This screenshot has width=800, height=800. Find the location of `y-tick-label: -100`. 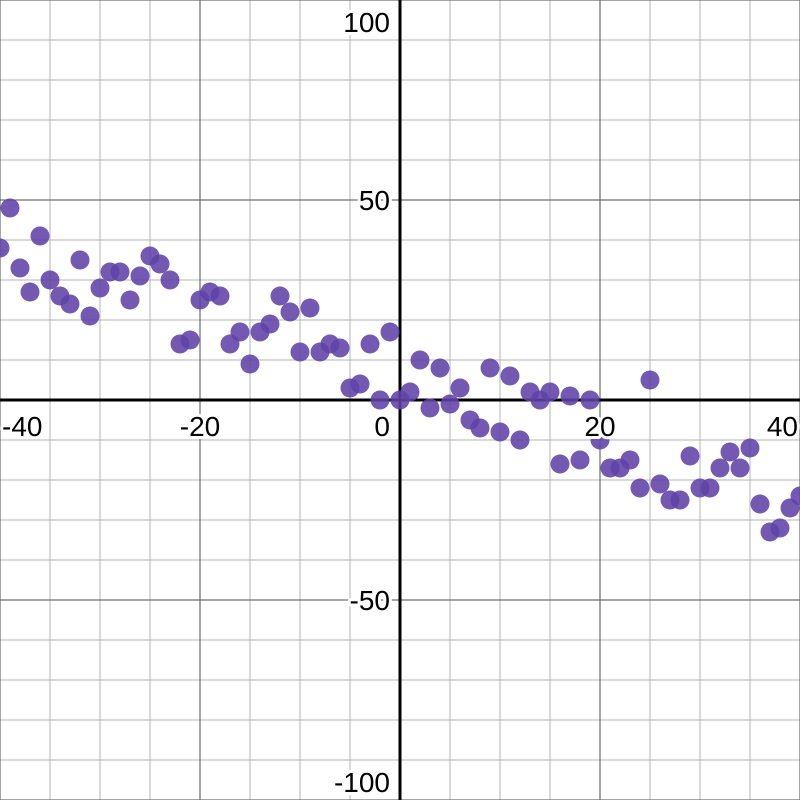

y-tick-label: -100 is located at coordinates (362, 782).